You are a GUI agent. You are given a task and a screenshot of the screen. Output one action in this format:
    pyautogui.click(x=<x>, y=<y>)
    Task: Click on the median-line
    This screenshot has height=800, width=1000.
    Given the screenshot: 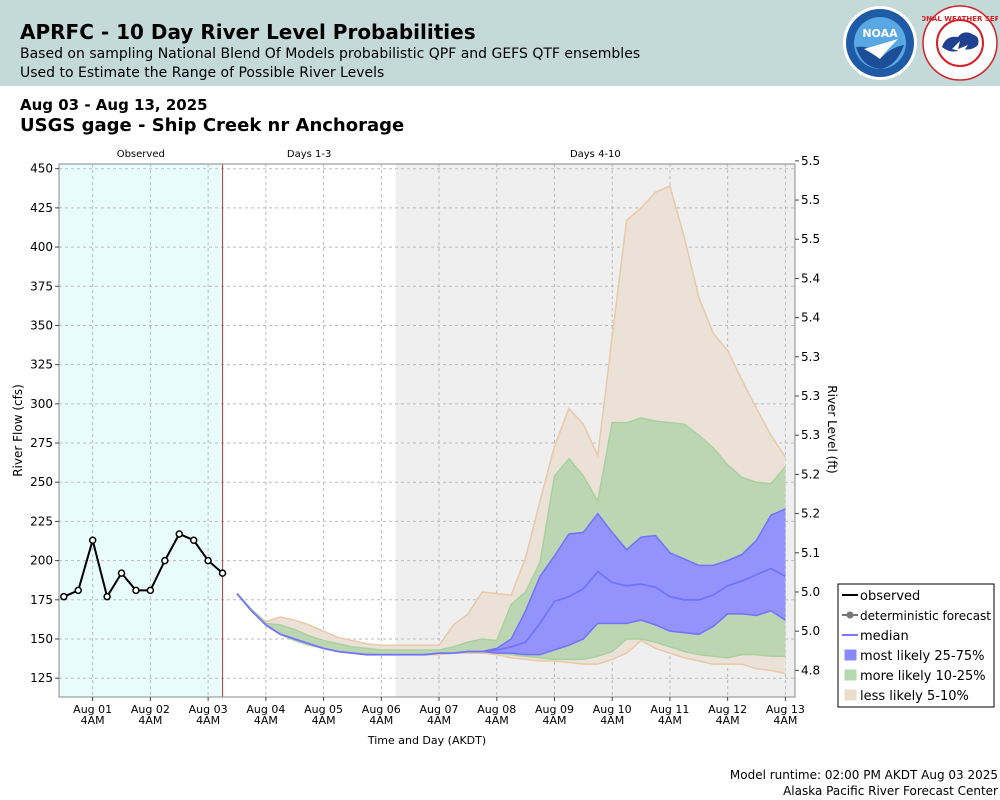 What is the action you would take?
    pyautogui.click(x=511, y=611)
    